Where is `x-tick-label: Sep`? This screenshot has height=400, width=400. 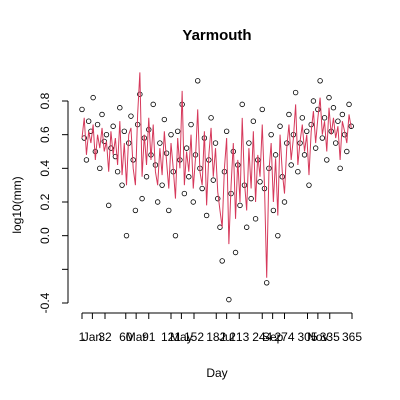 x-tick-label: Sep is located at coordinates (273, 337).